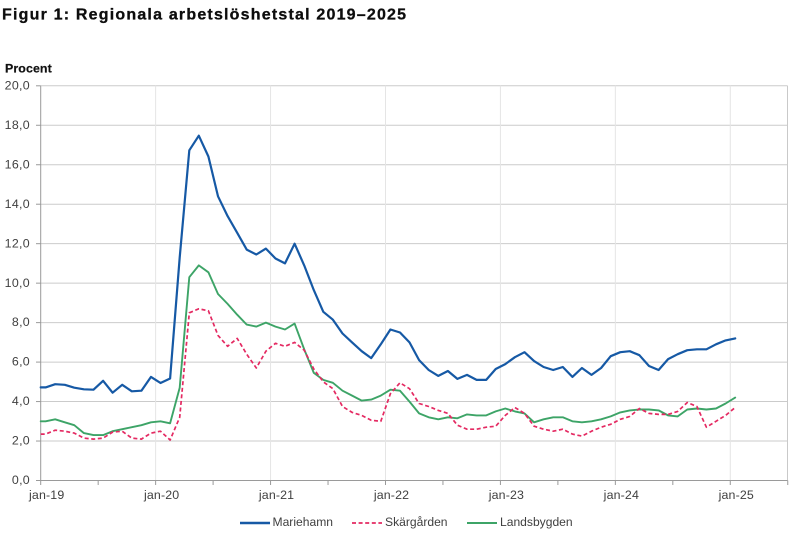  Describe the element at coordinates (17, 204) in the screenshot. I see `svg-text: 14,0` at that location.